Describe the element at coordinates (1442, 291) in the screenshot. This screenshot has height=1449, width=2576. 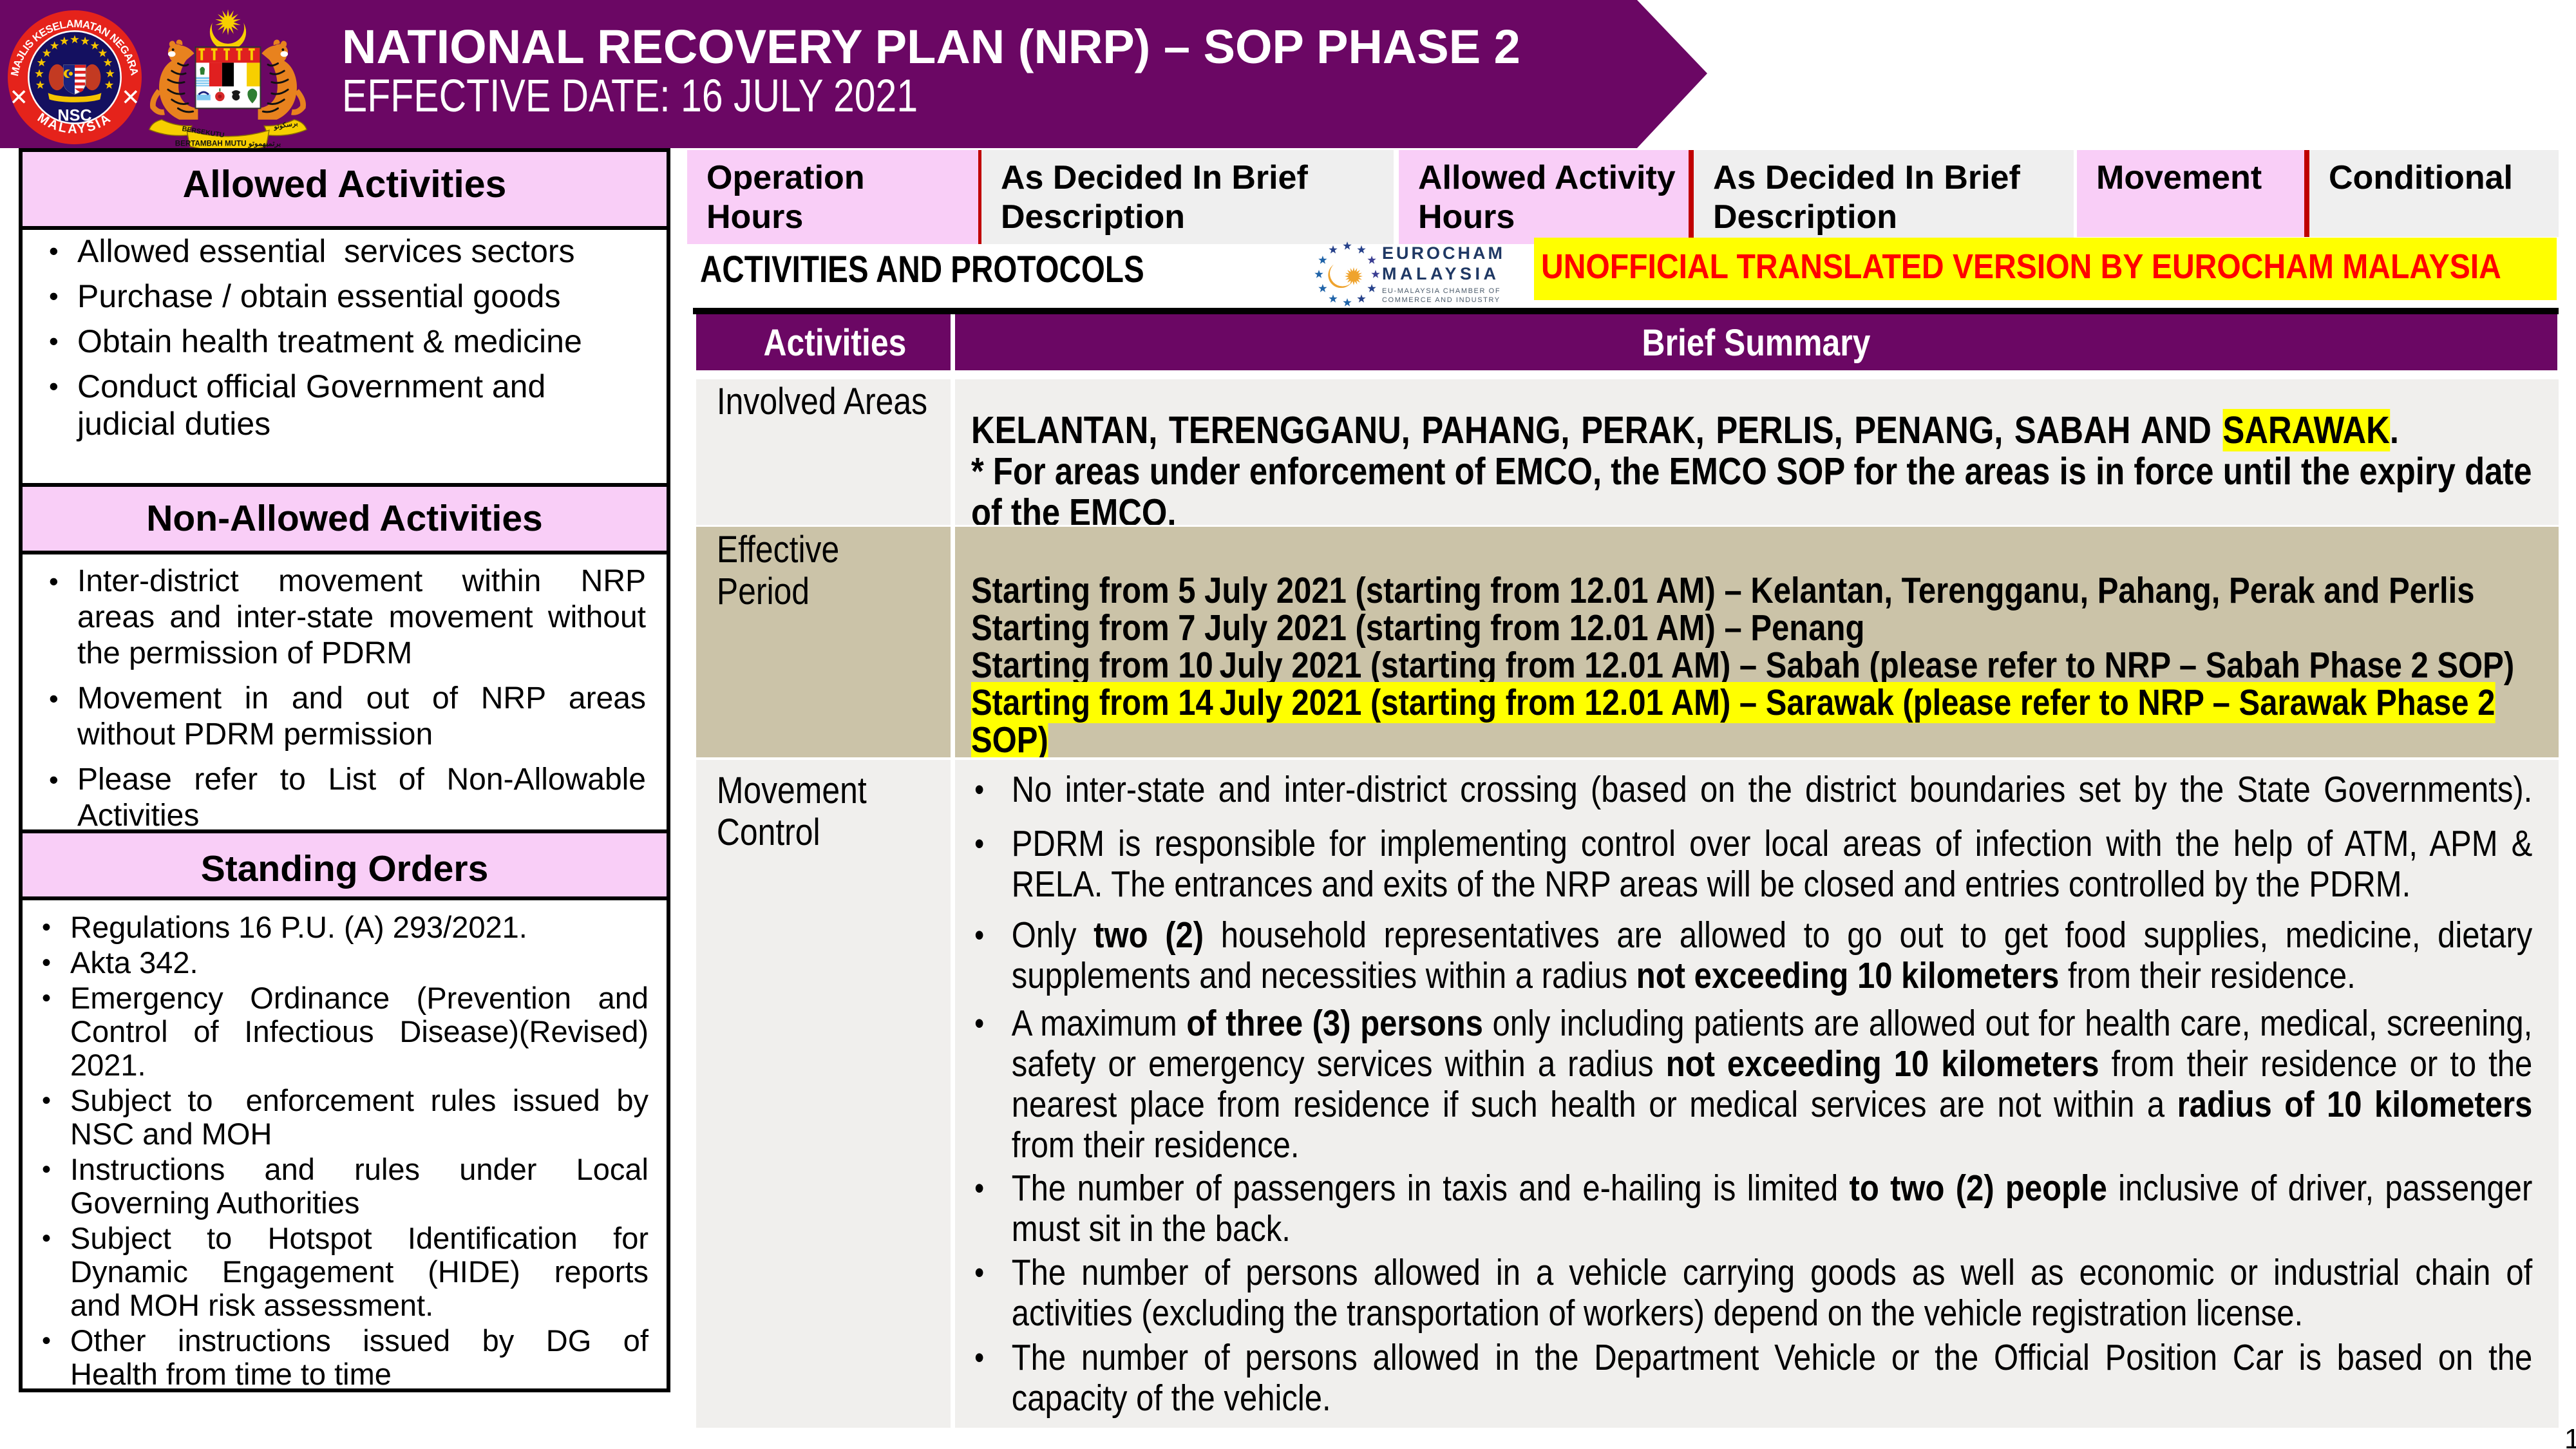
I see `svg-text: EU-MALAYSIA CHAMBER OF` at that location.